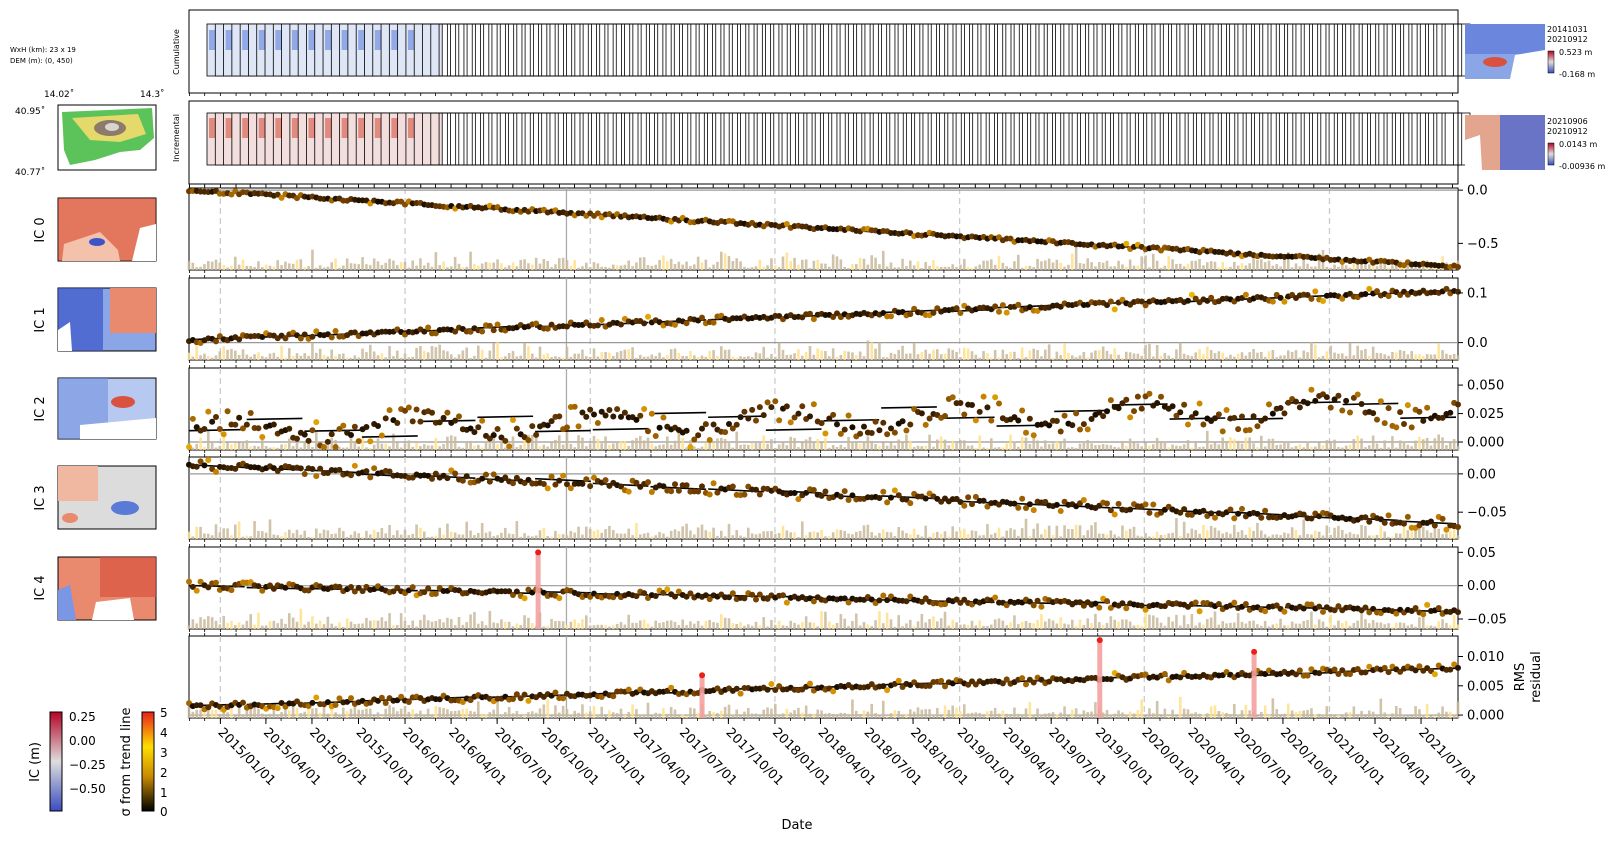 The image size is (1616, 845). Describe the element at coordinates (90, 133) in the screenshot. I see `location-map: 14.02˚ 14.3˚ 40.95˚ 40.77˚` at that location.